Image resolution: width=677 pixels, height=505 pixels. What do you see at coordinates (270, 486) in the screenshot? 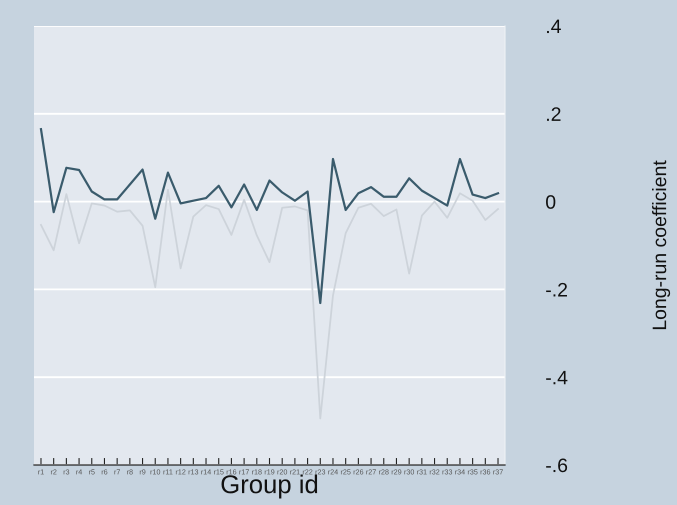
I see `x-axis-title: Group id` at bounding box center [270, 486].